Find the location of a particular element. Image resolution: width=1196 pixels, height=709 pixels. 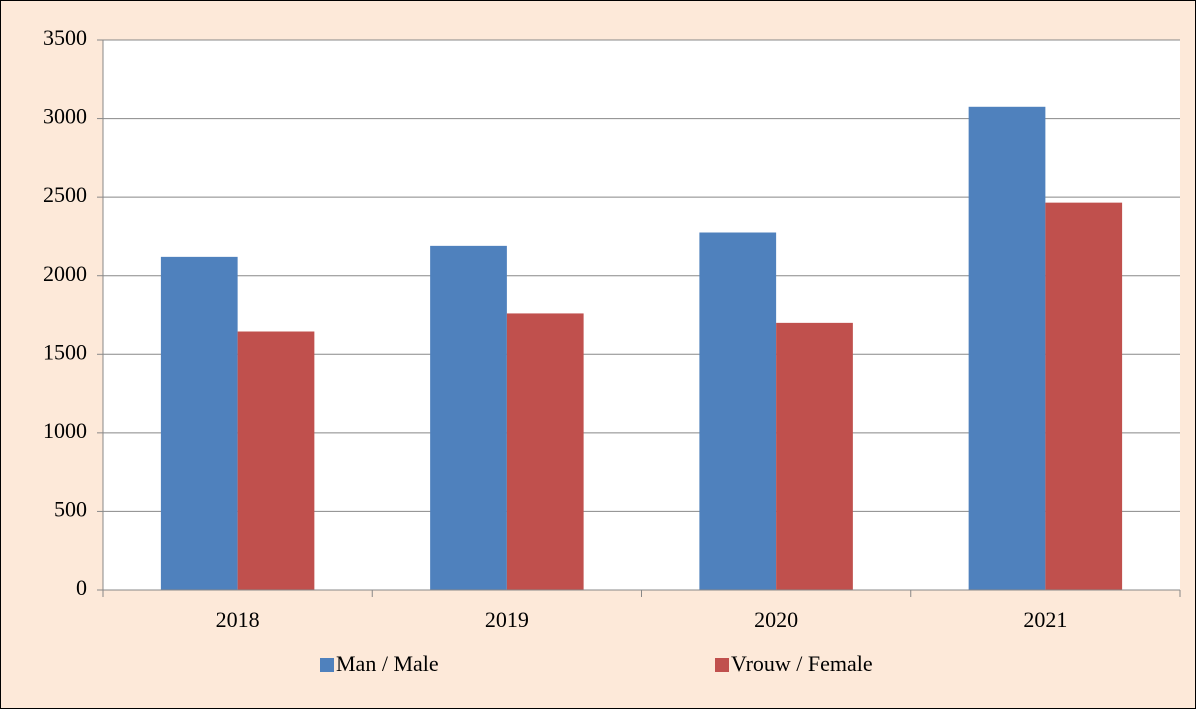

y-tick-label: 500 is located at coordinates (70, 508).